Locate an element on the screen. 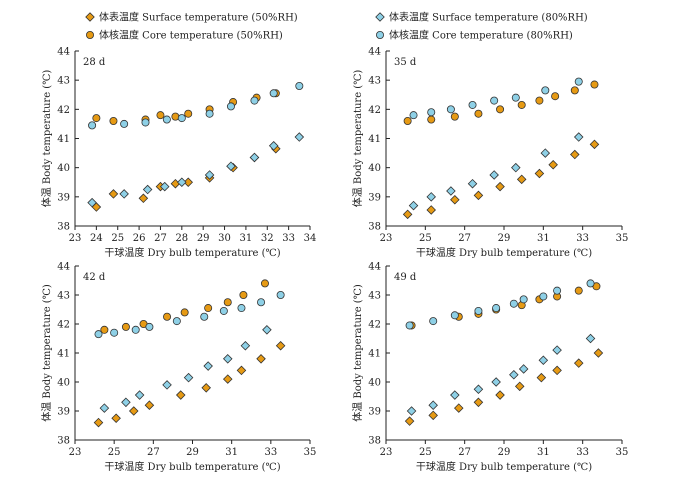 Image resolution: width=700 pixels, height=477 pixels. y-tick-label: 40 is located at coordinates (63, 168).